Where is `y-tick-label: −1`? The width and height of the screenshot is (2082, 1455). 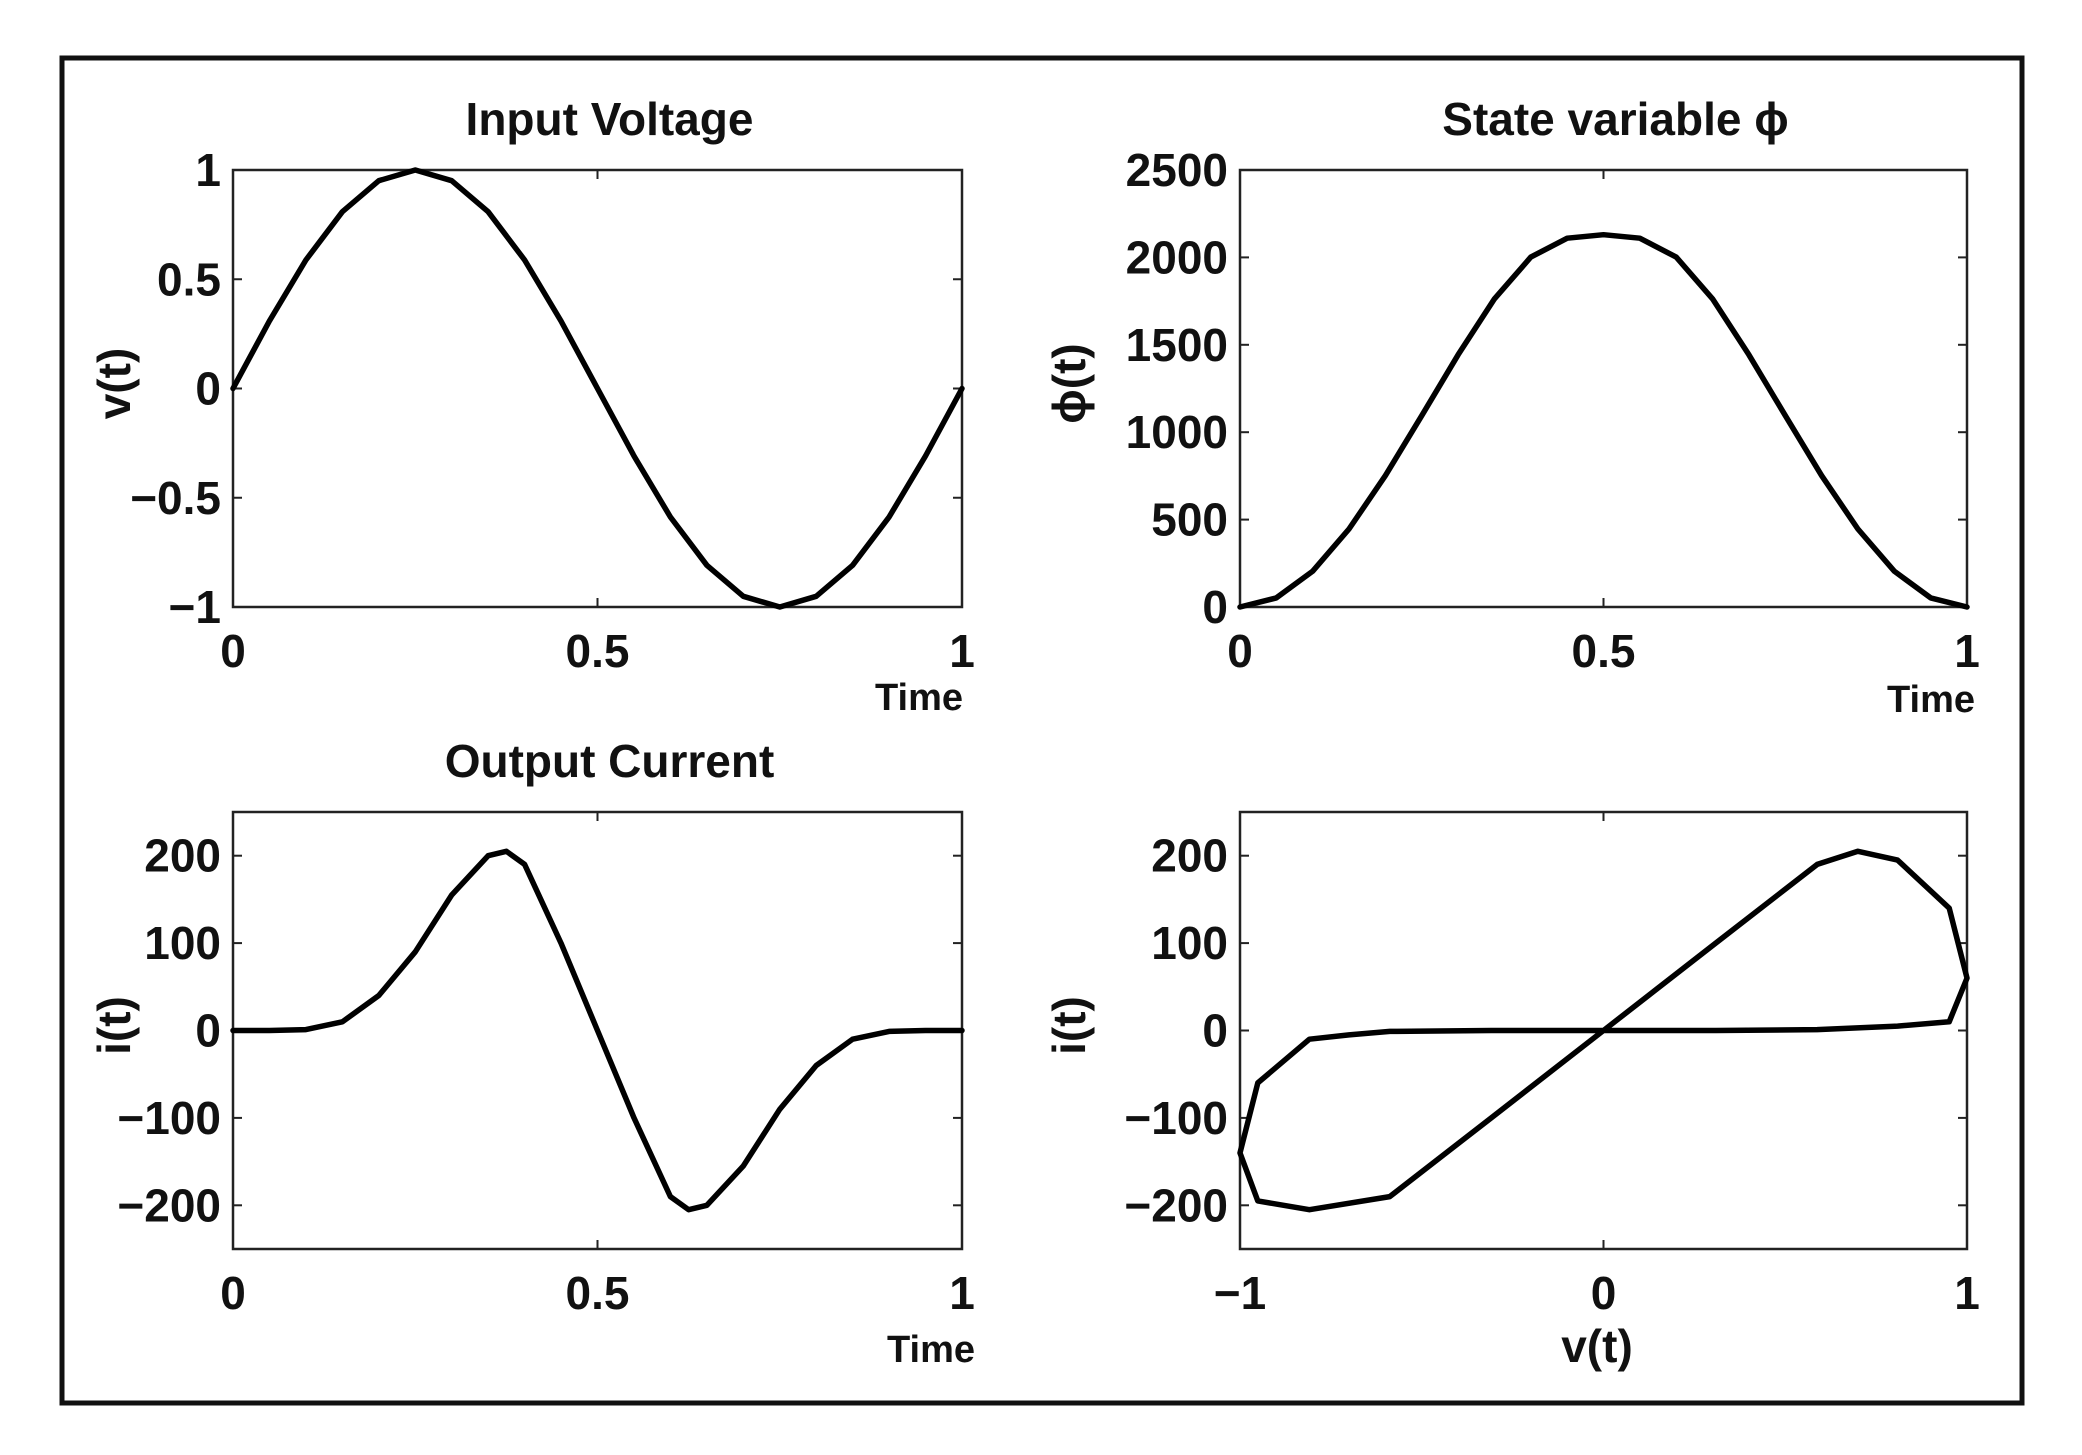 y-tick-label: −1 is located at coordinates (195, 607).